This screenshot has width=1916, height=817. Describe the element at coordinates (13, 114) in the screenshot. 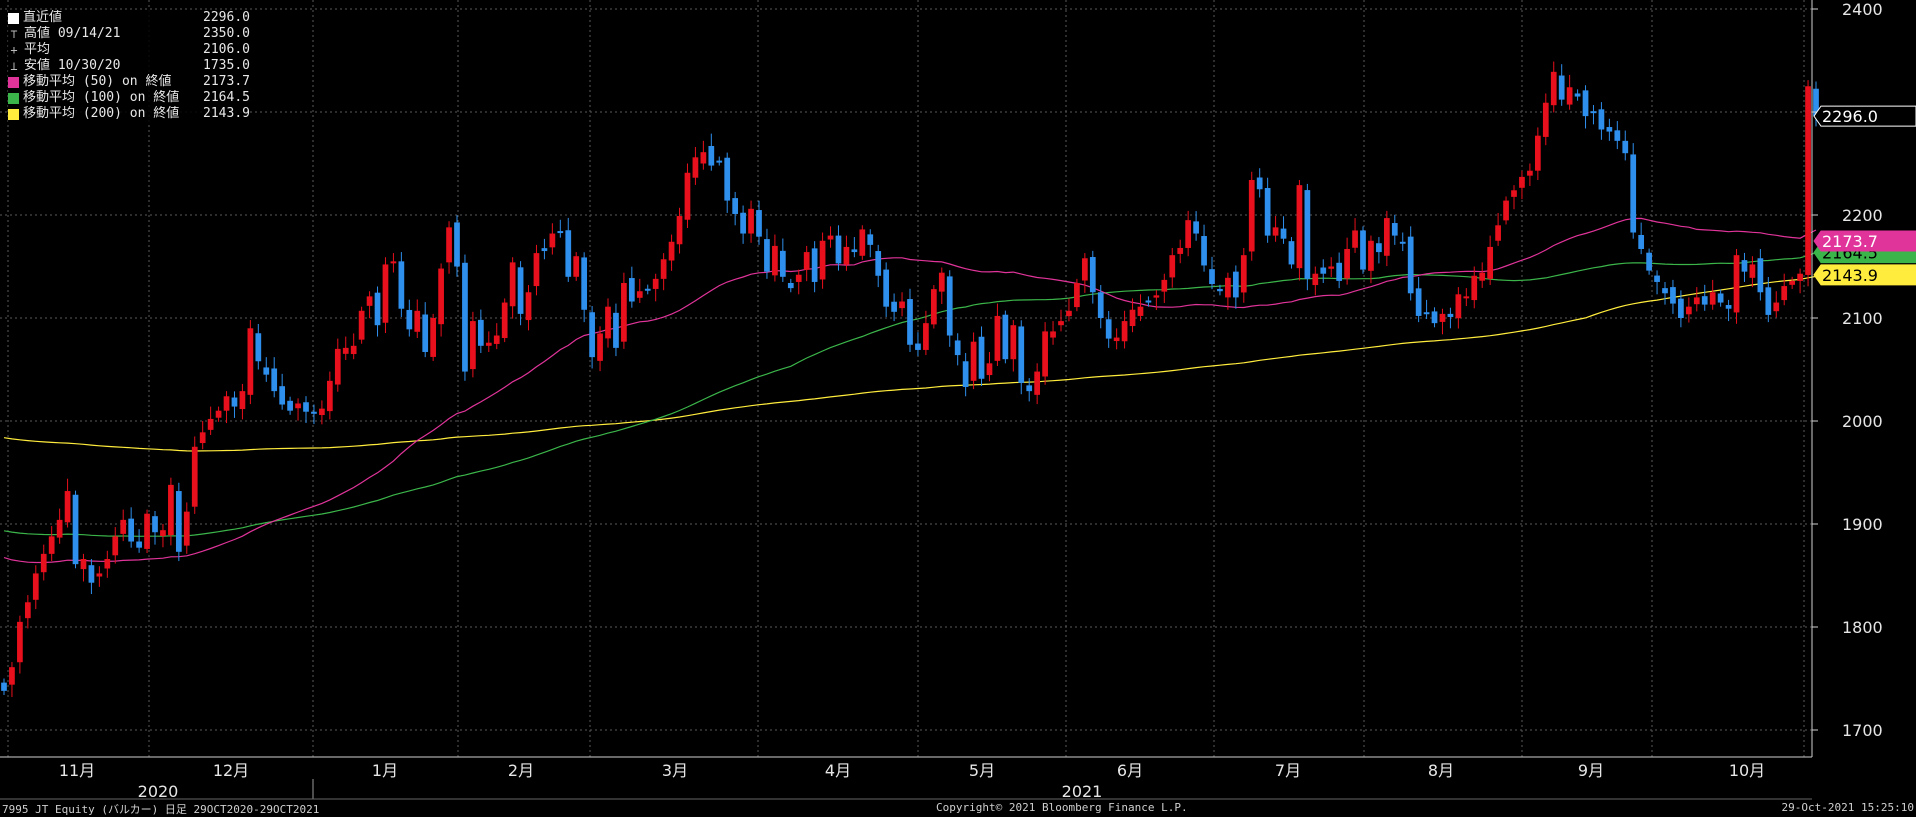

I see `ma200-marker-icon` at that location.